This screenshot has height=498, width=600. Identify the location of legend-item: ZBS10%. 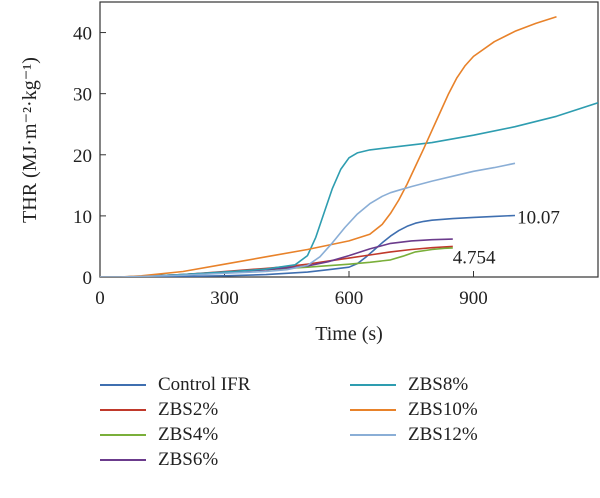
(414, 410).